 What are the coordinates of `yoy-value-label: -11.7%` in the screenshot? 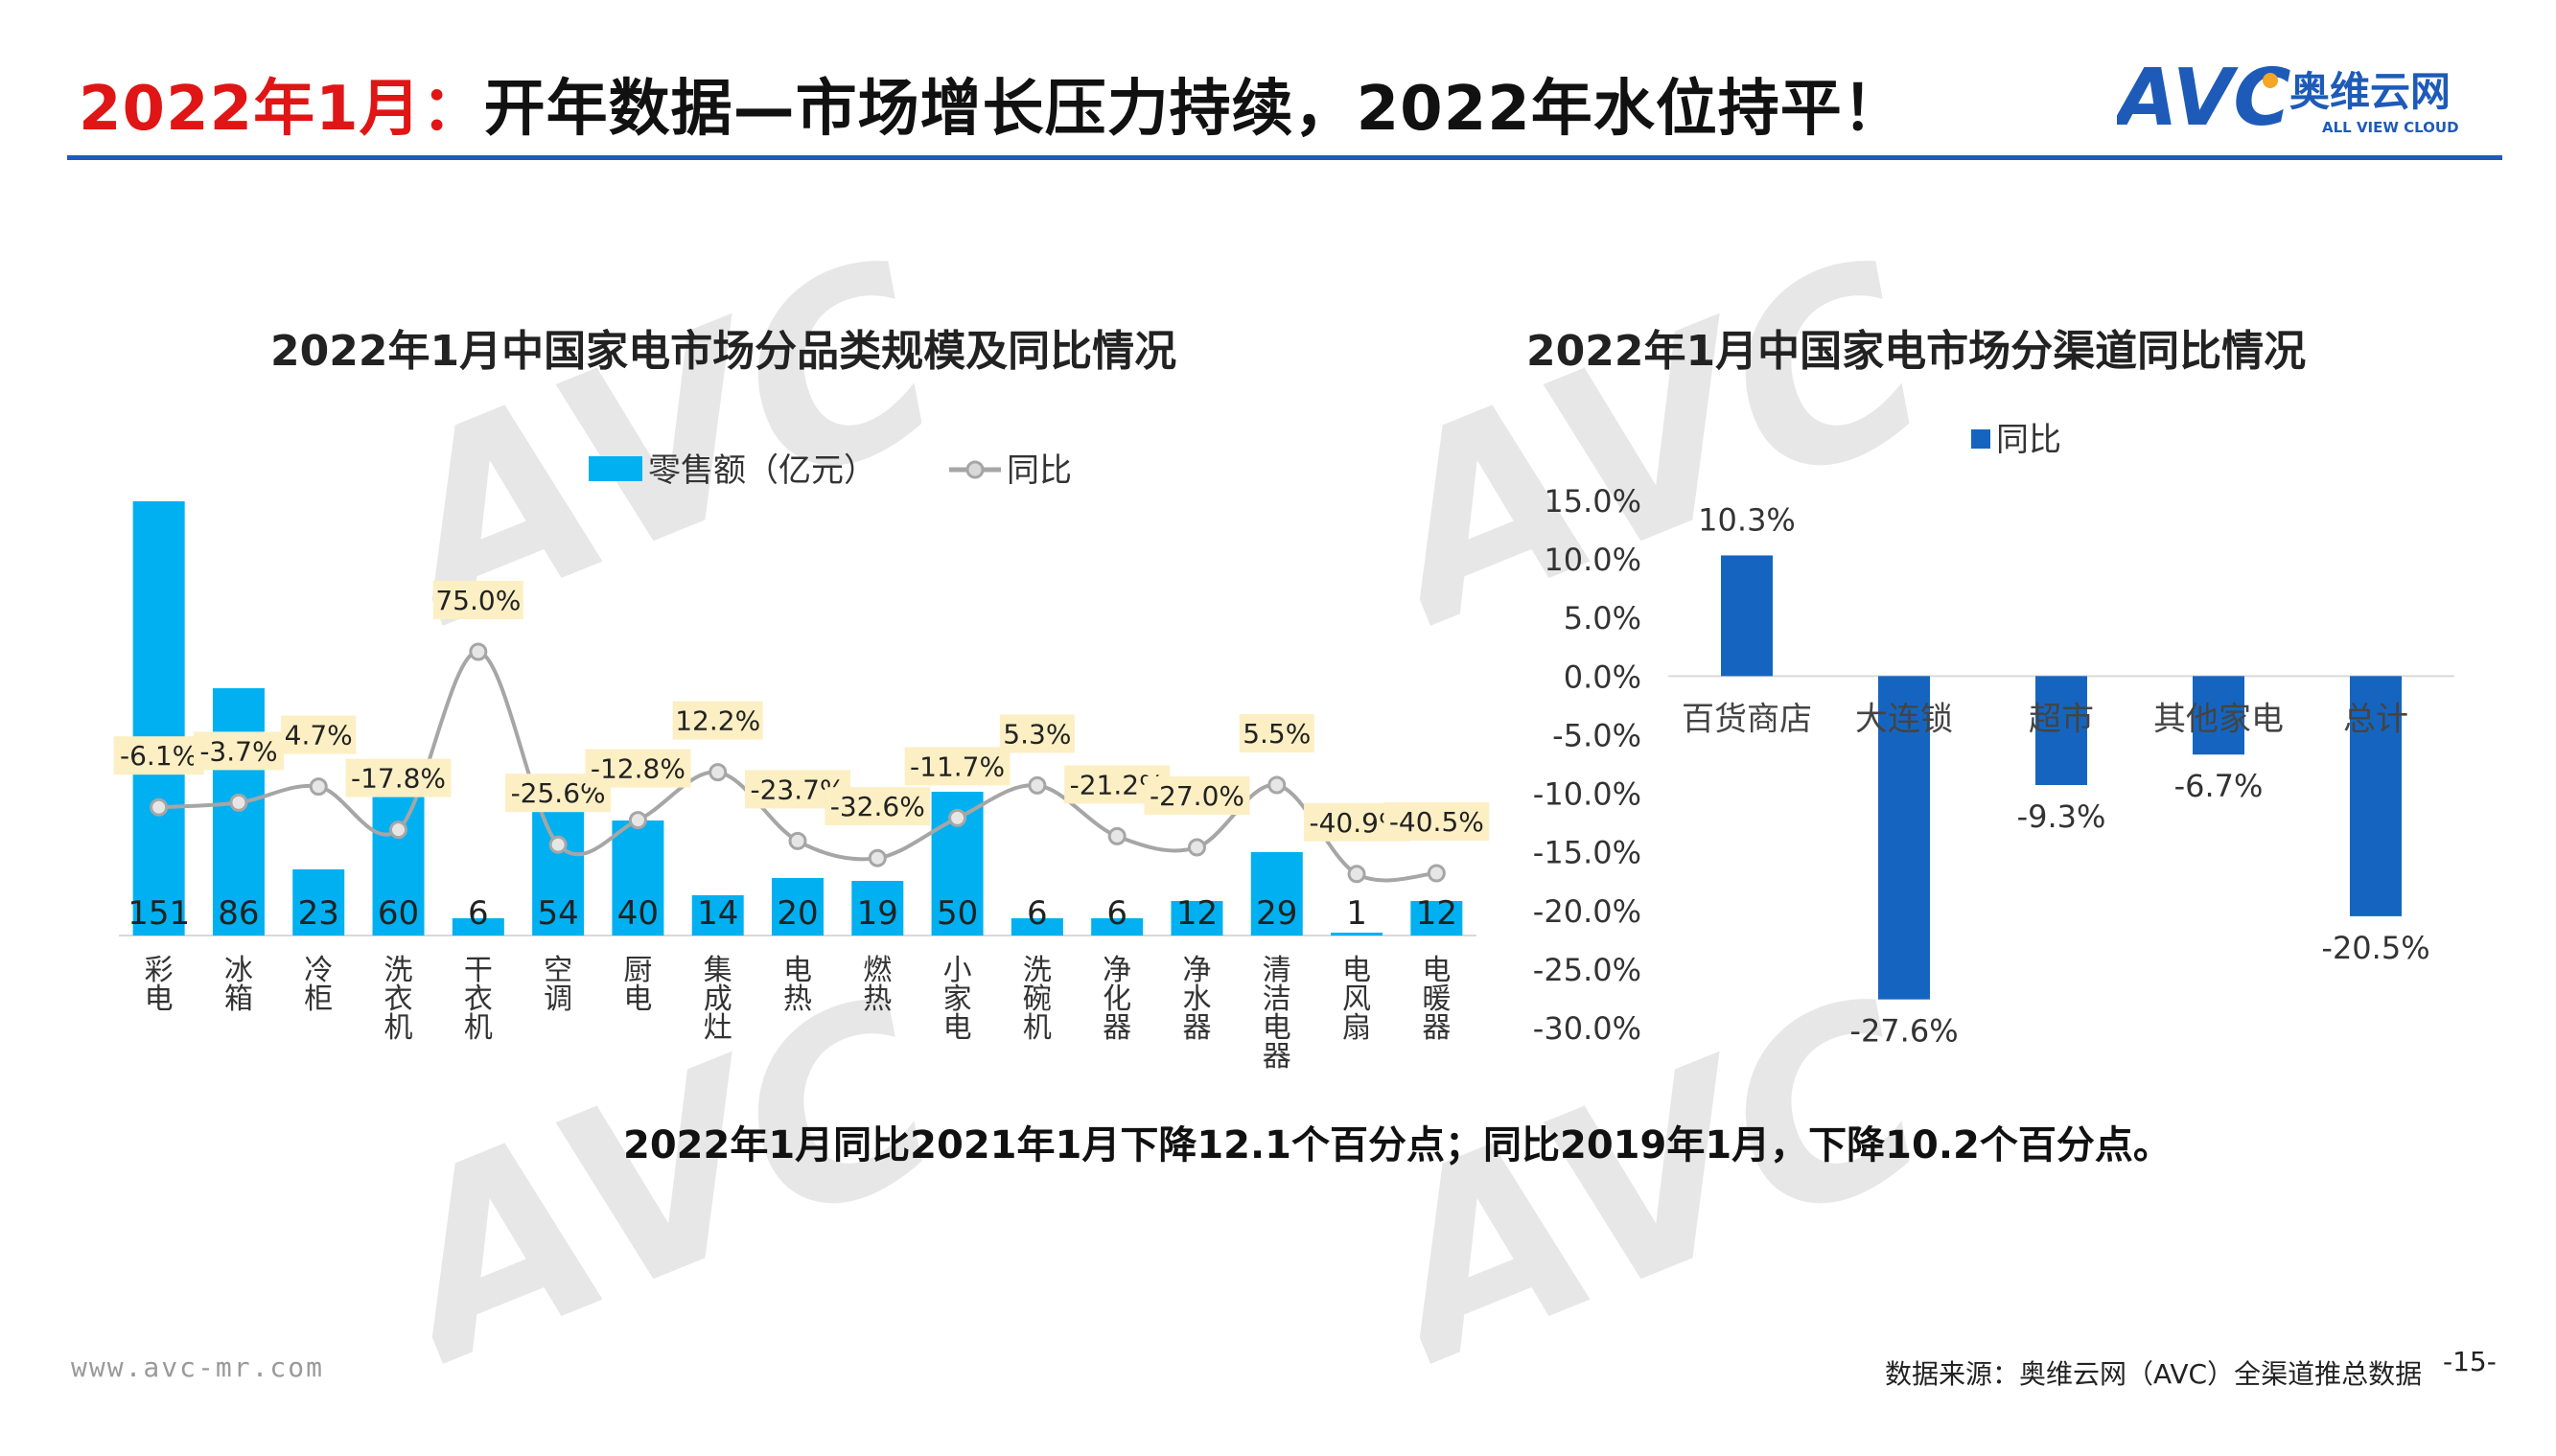 It's located at (957, 766).